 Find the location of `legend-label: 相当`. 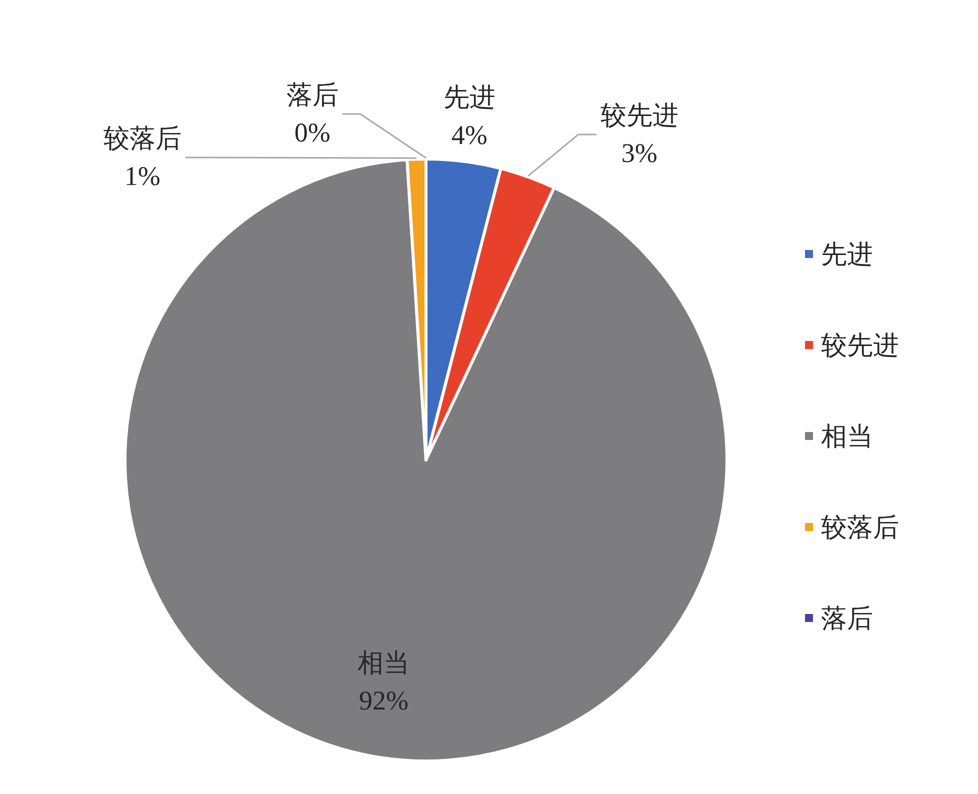

legend-label: 相当 is located at coordinates (847, 437).